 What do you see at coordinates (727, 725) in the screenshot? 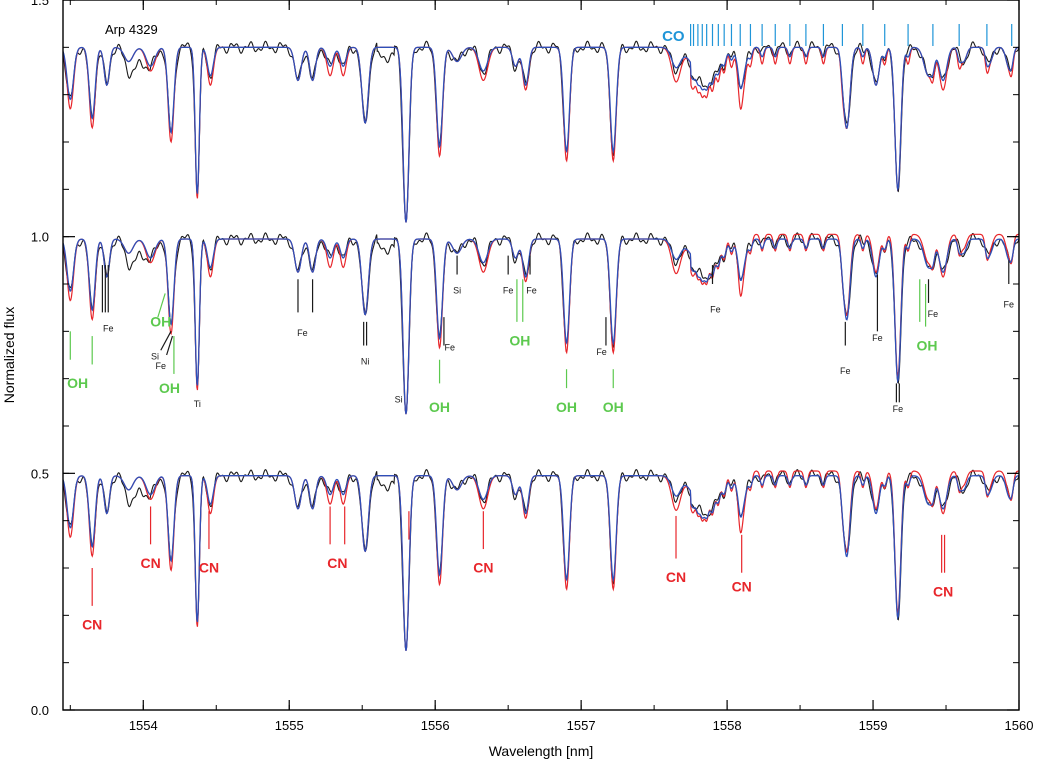
I see `x-tick-label: 1558` at bounding box center [727, 725].